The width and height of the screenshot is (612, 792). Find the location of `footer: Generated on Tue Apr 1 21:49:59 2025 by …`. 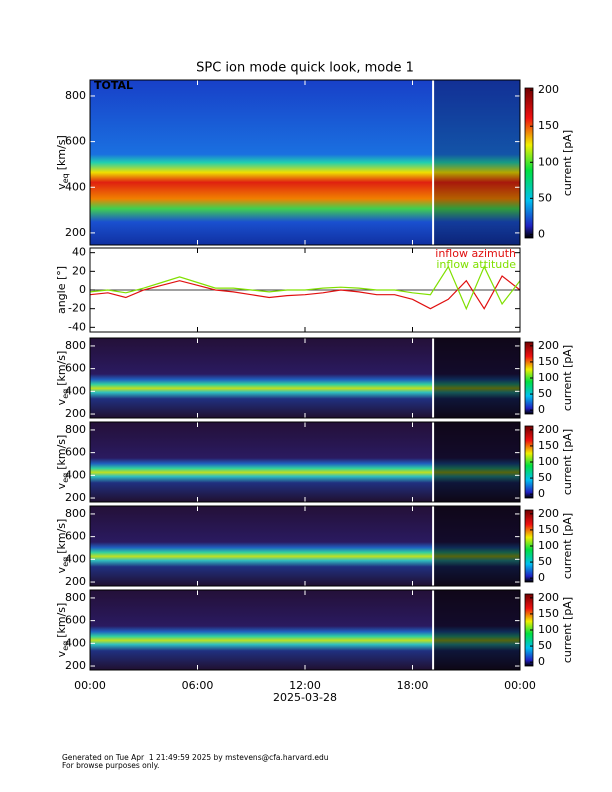

footer: Generated on Tue Apr 1 21:49:59 2025 by … is located at coordinates (195, 757).